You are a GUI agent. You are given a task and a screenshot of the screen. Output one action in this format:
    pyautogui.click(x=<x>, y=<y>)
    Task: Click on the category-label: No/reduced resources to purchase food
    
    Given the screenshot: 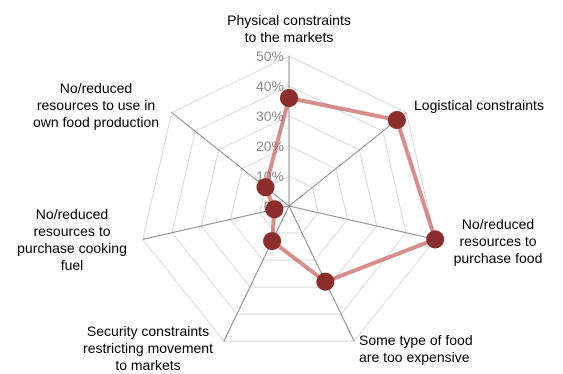 What is the action you would take?
    pyautogui.click(x=498, y=241)
    